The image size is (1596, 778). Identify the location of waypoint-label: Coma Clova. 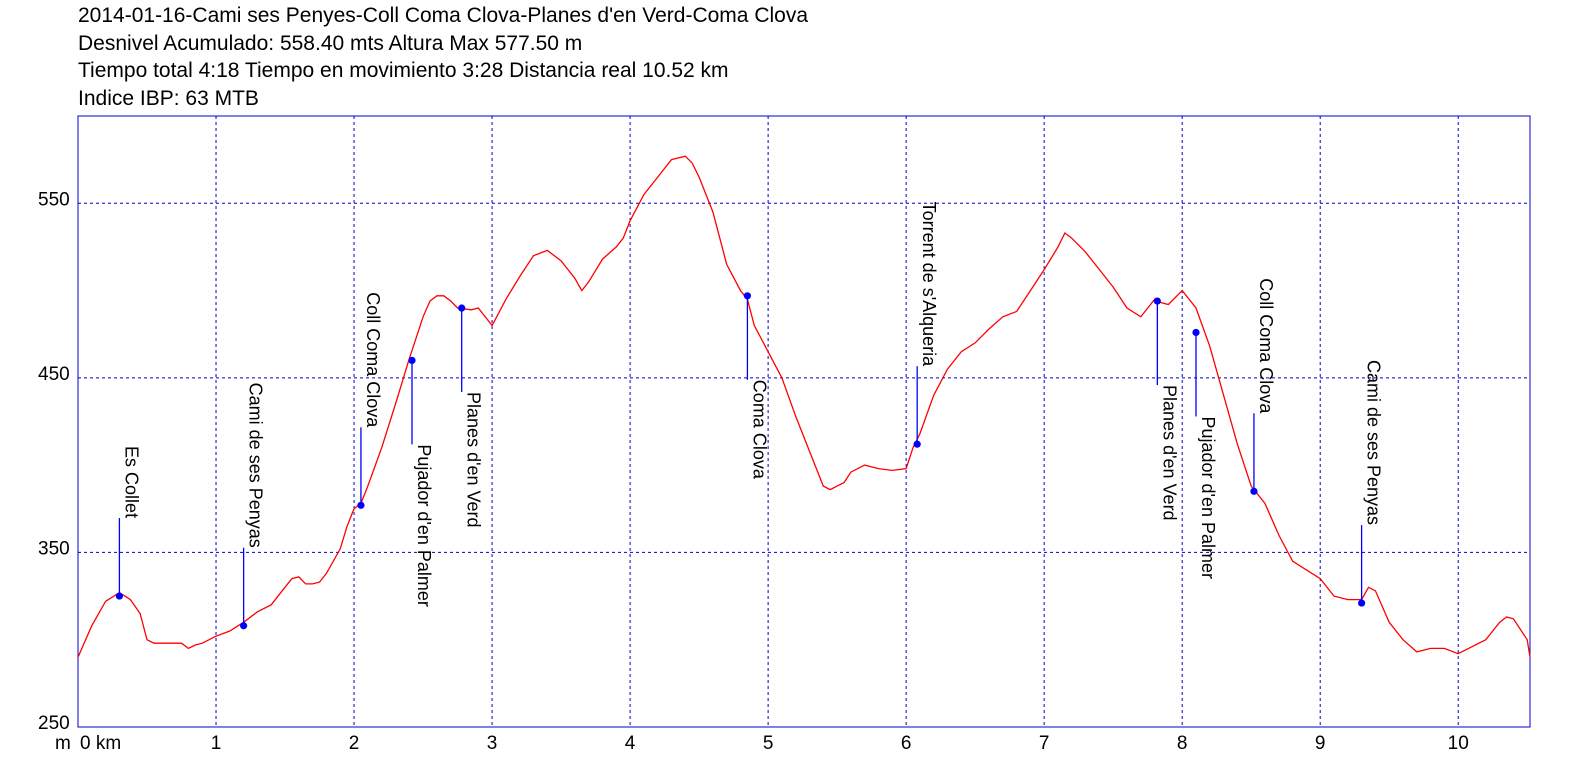
(759, 430).